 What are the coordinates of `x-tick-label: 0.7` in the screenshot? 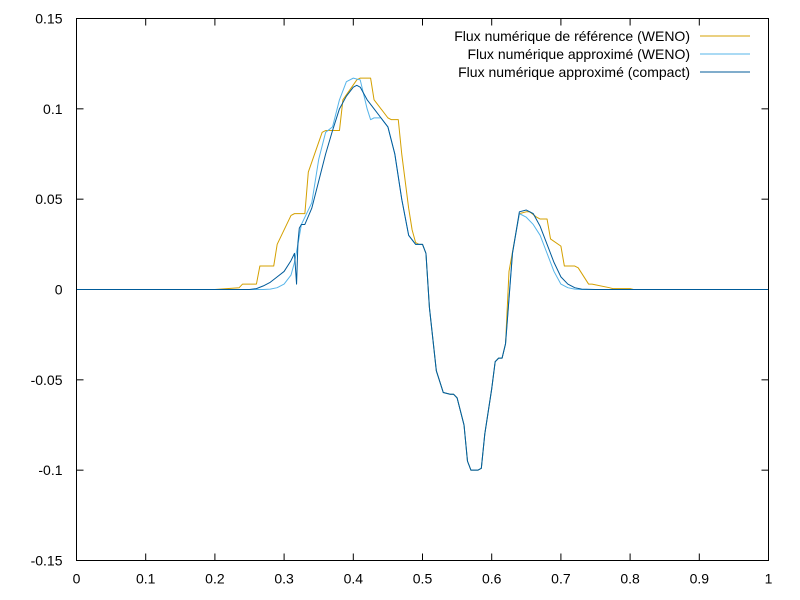 It's located at (561, 579).